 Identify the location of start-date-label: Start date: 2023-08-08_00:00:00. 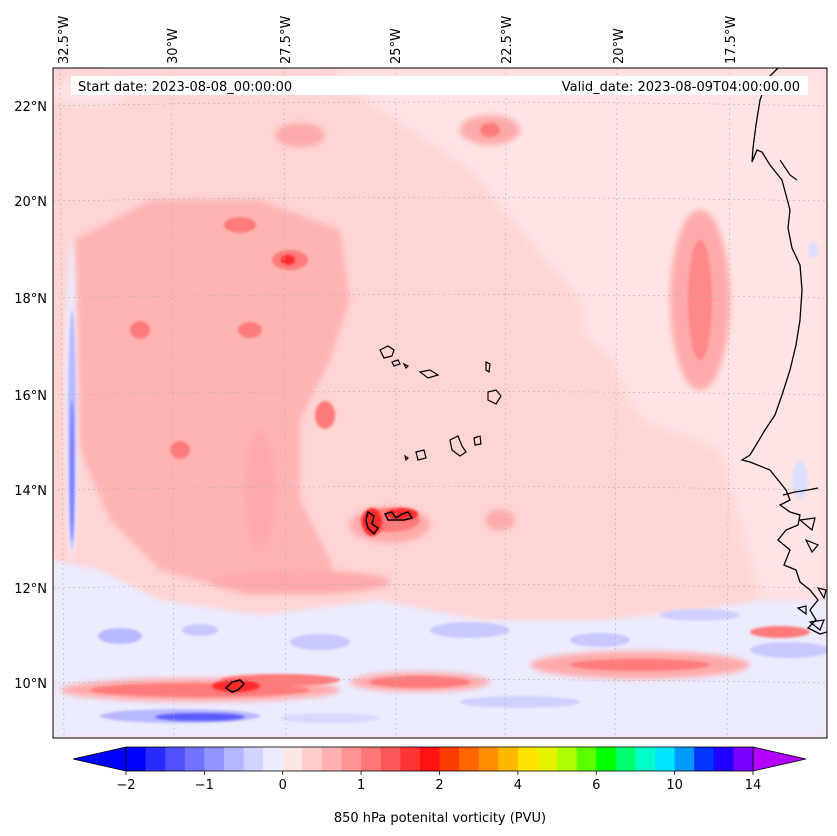
(185, 87).